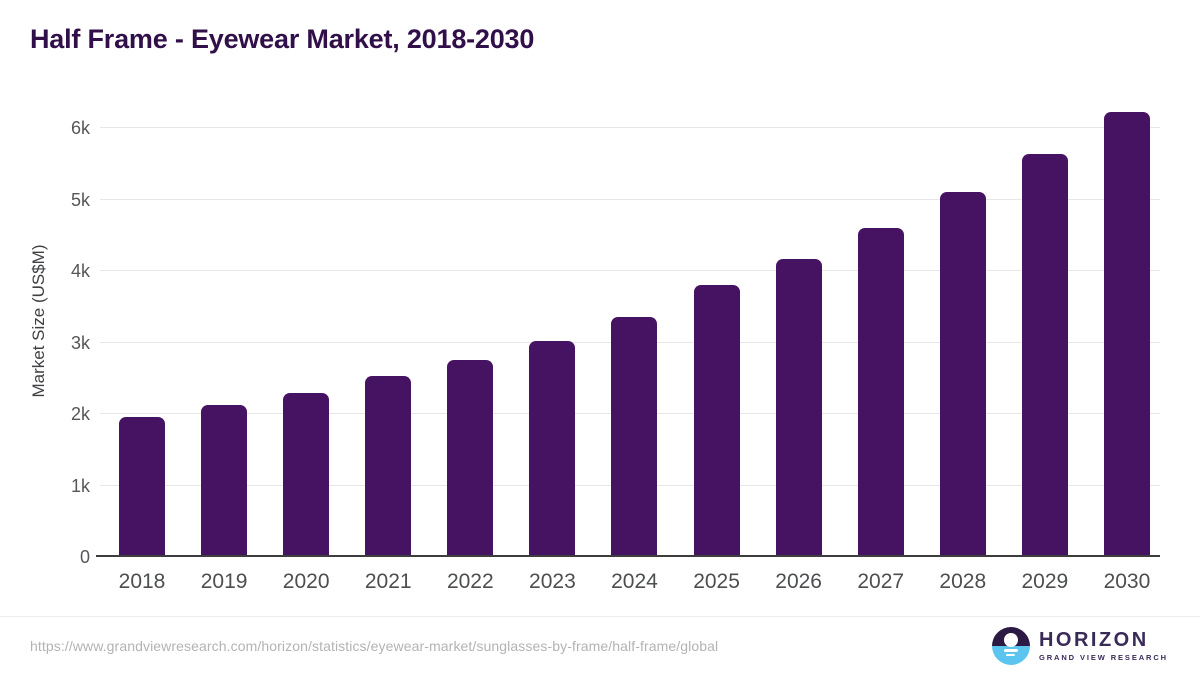 The height and width of the screenshot is (675, 1200). What do you see at coordinates (1103, 657) in the screenshot?
I see `logo-subtitle: GRAND VIEW RESEARCH` at bounding box center [1103, 657].